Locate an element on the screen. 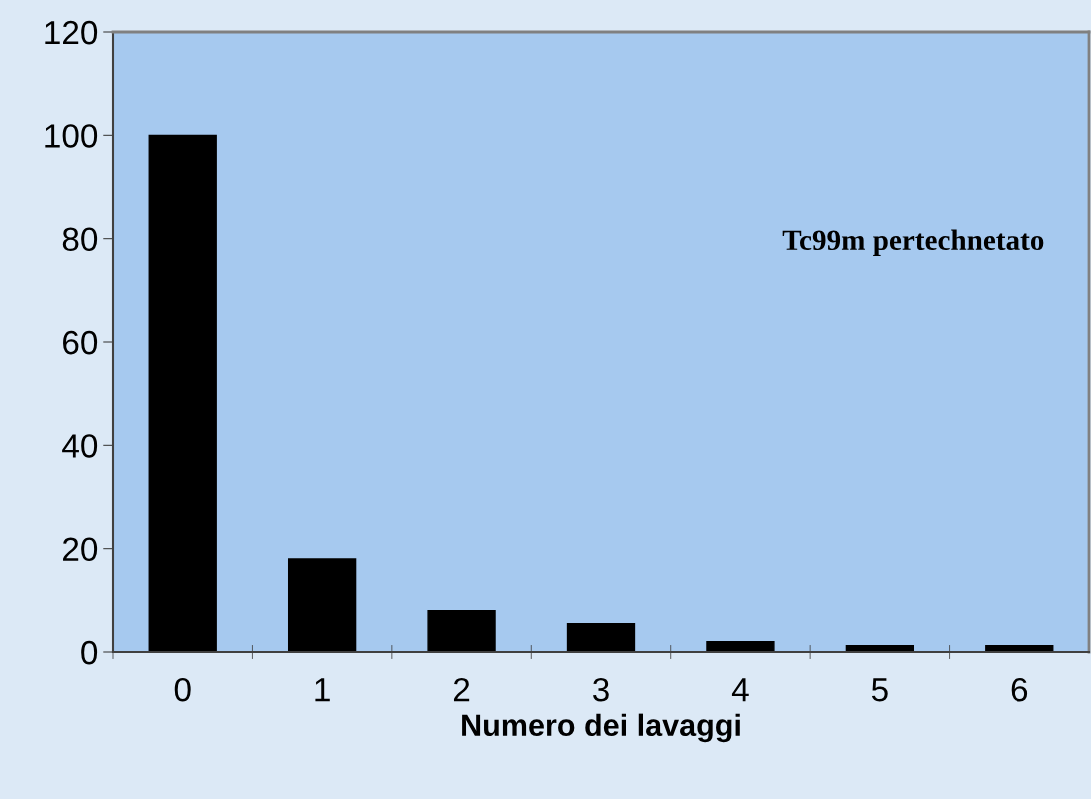  y-tick-label: 120 is located at coordinates (71, 32).